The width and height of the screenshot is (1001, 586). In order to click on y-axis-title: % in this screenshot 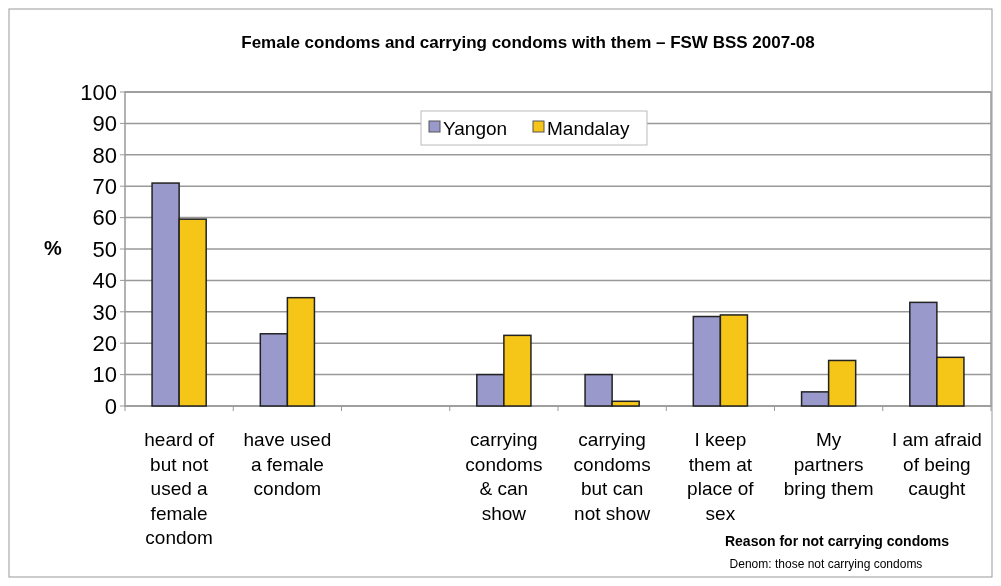, I will do `click(53, 248)`.